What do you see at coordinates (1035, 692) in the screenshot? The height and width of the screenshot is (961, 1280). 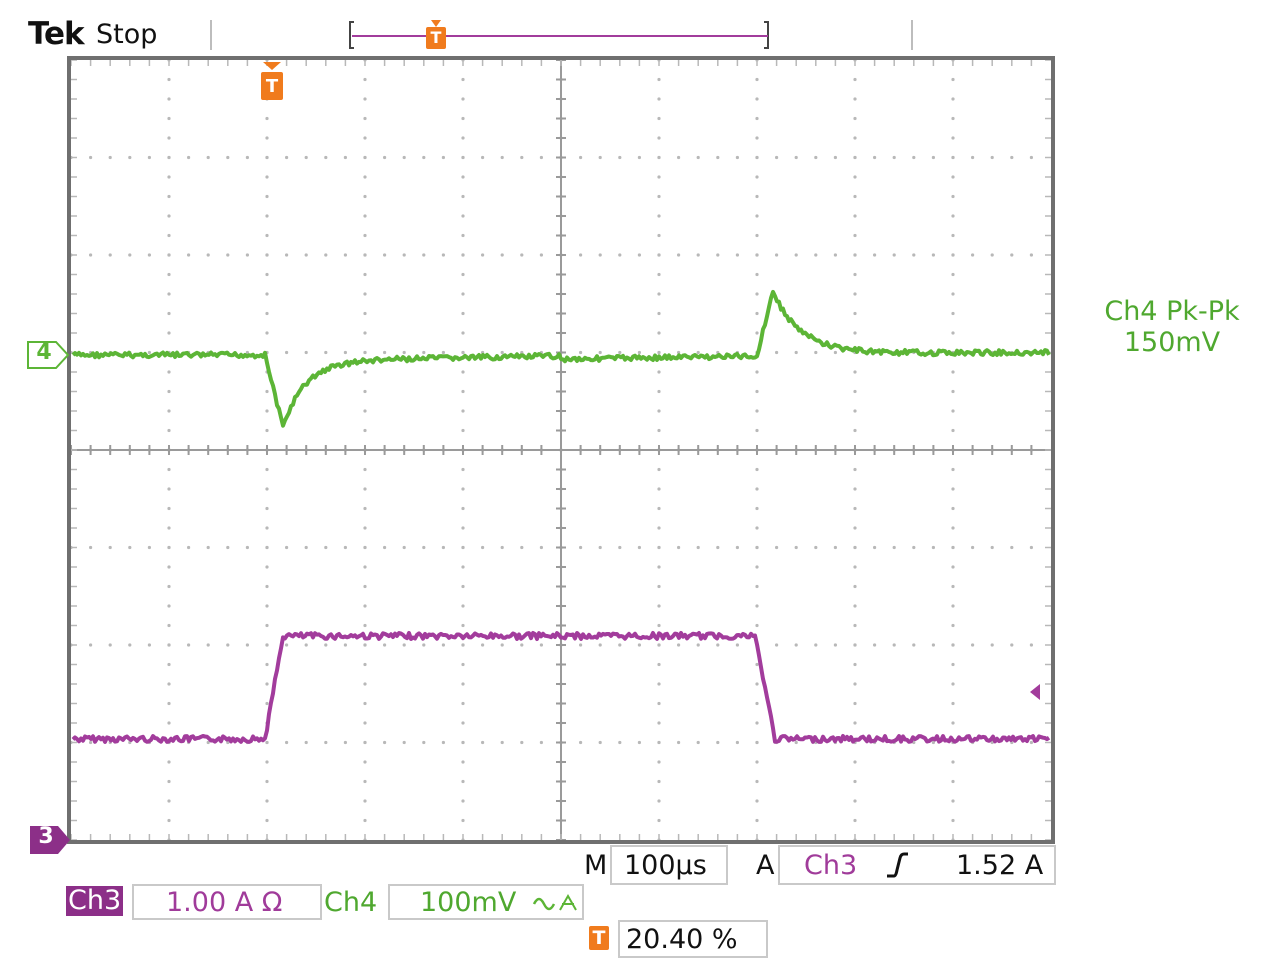 I see `trigger-level-marker` at bounding box center [1035, 692].